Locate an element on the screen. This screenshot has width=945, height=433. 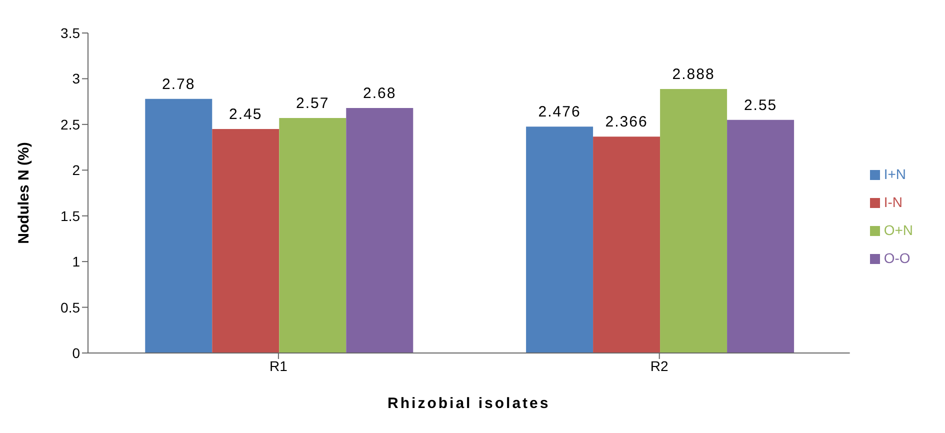
legend-label: O+N is located at coordinates (898, 230).